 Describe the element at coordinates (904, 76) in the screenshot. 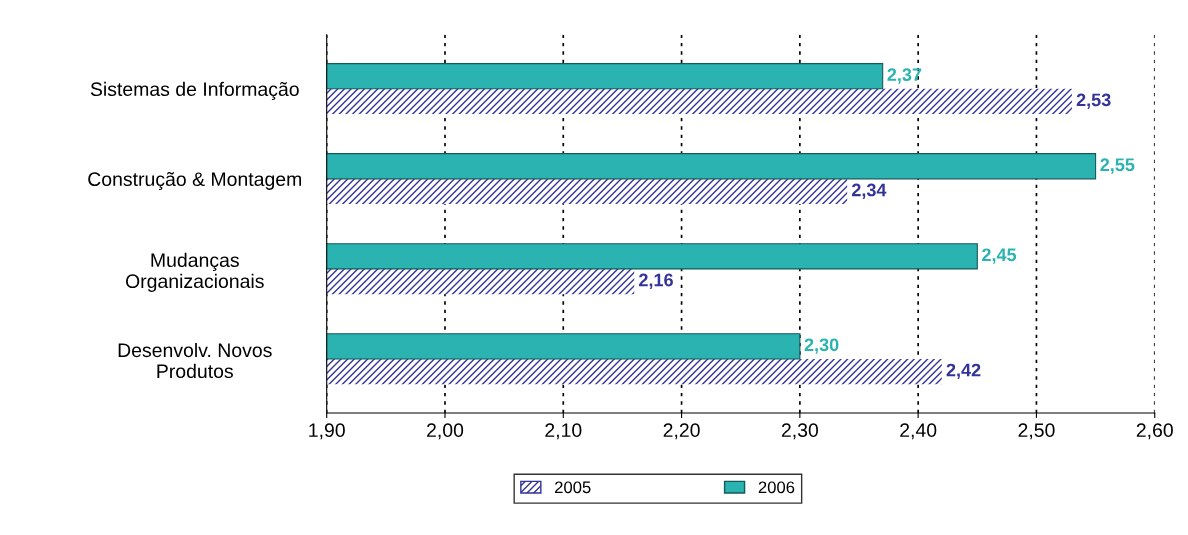

I see `data-label: 2,37` at that location.